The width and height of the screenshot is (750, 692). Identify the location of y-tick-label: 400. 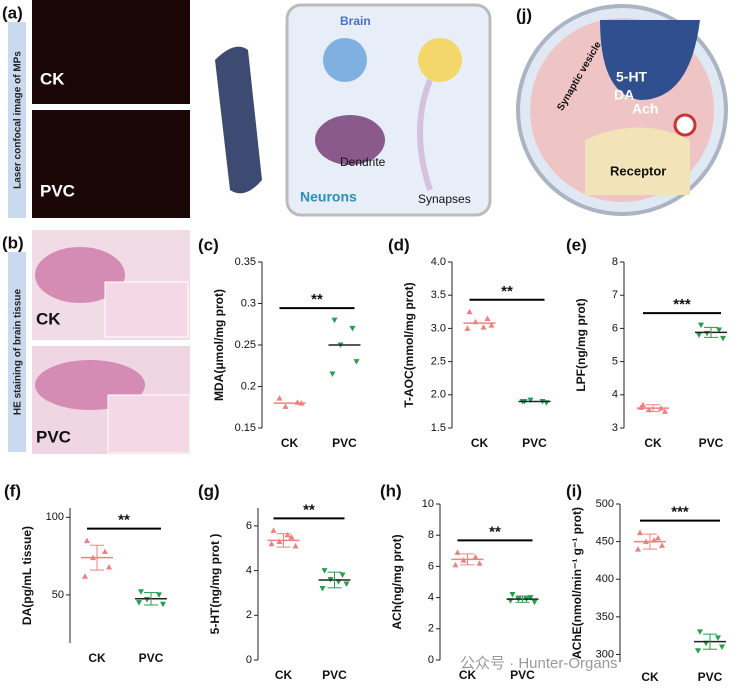
(605, 579).